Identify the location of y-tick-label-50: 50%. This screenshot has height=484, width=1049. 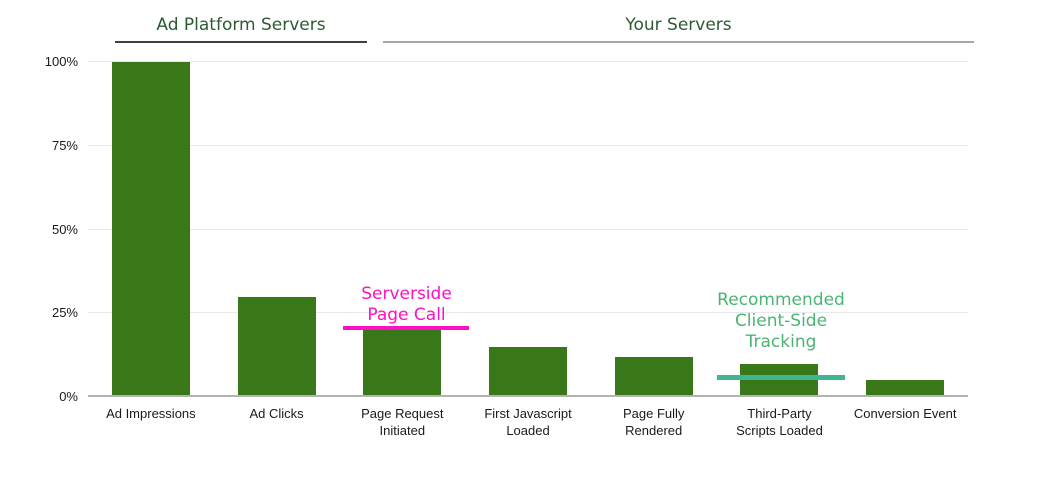
(64, 229).